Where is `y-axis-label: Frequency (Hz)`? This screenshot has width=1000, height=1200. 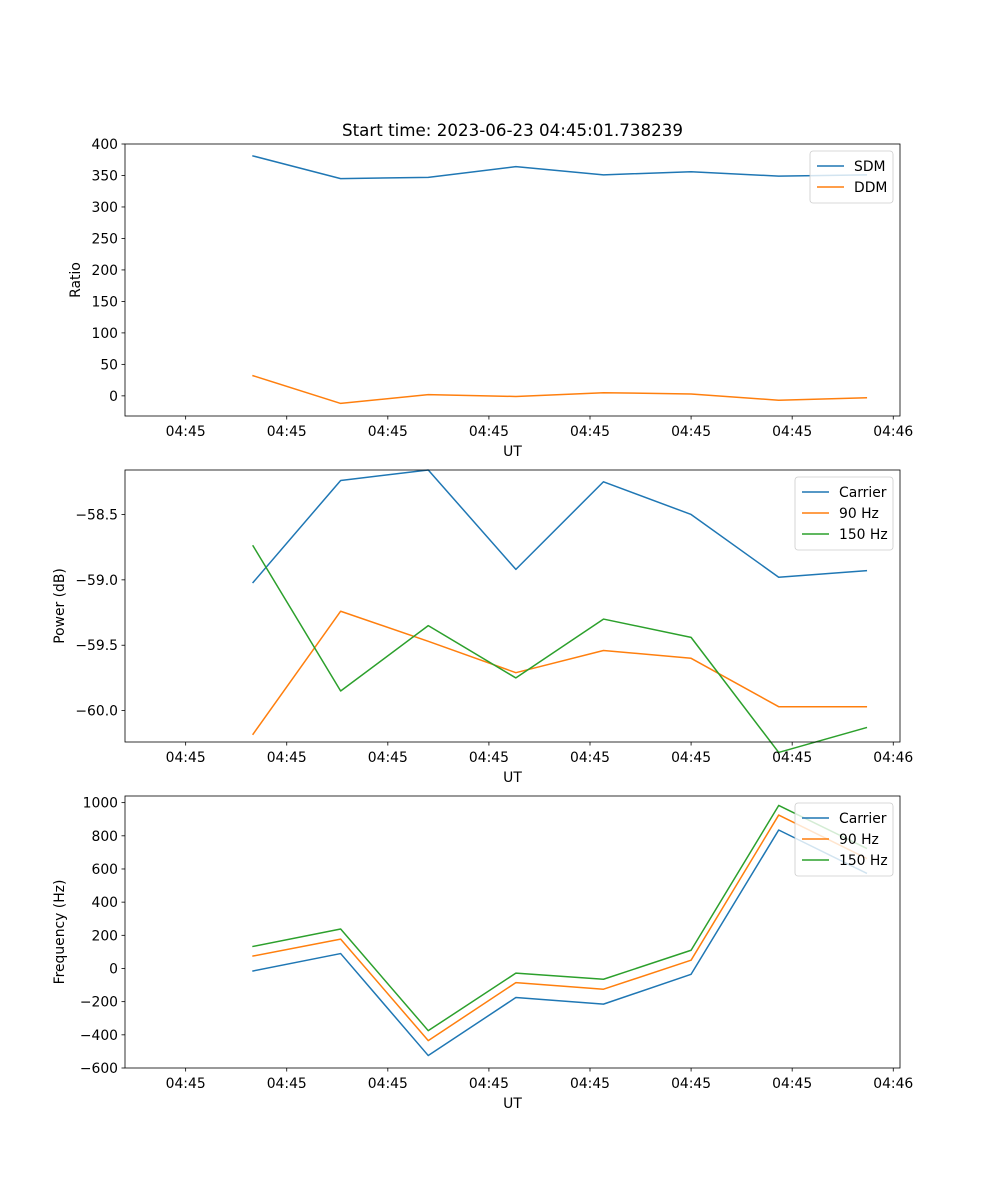 y-axis-label: Frequency (Hz) is located at coordinates (60, 932).